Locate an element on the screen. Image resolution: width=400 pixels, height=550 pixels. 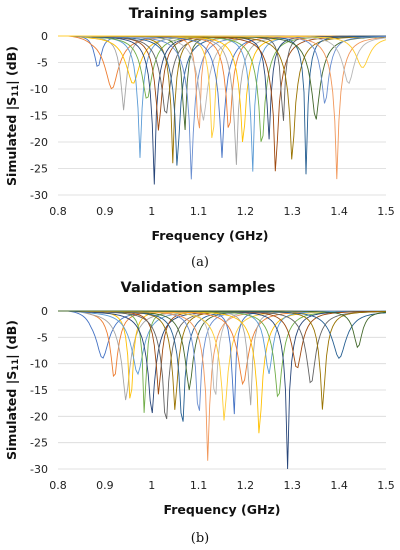
y-tick-label-a: 0 is located at coordinates (44, 36).